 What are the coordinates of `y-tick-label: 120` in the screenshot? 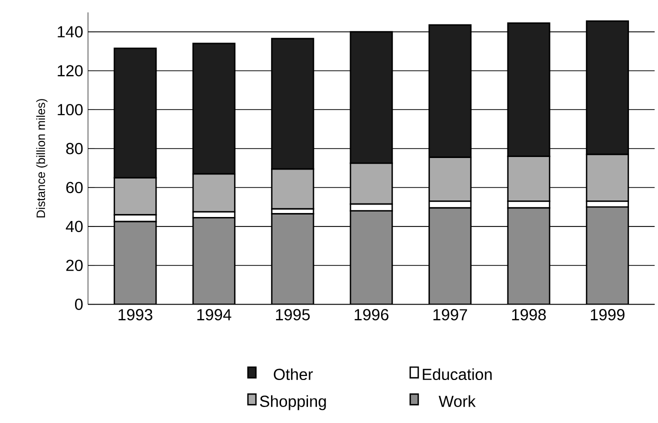 It's located at (70, 70).